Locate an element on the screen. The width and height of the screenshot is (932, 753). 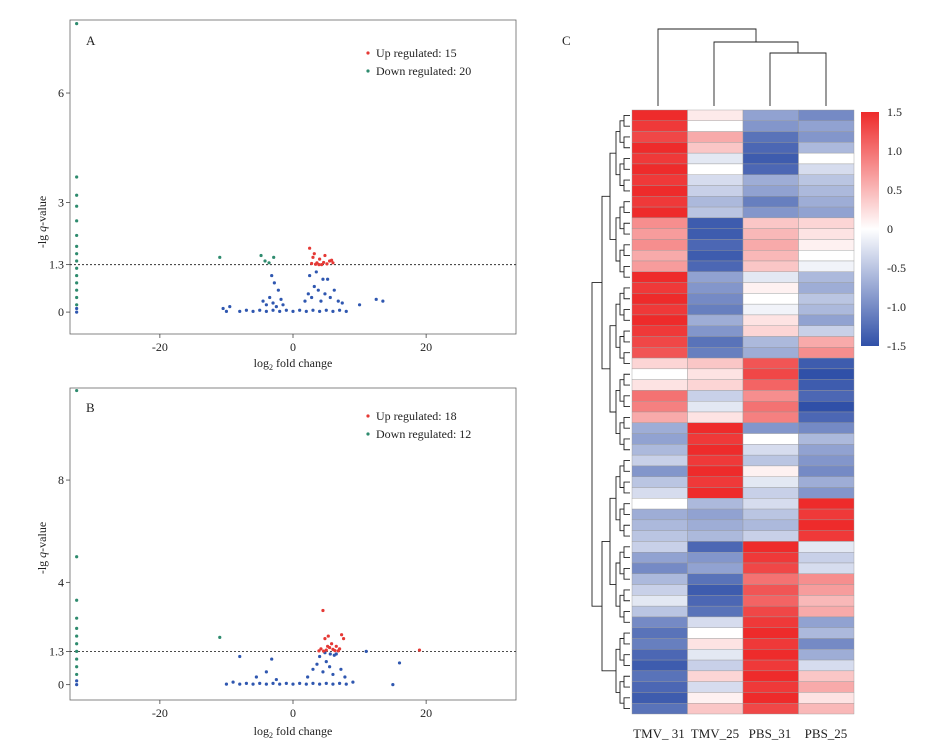
y-tick-label: 6 is located at coordinates (61, 93).